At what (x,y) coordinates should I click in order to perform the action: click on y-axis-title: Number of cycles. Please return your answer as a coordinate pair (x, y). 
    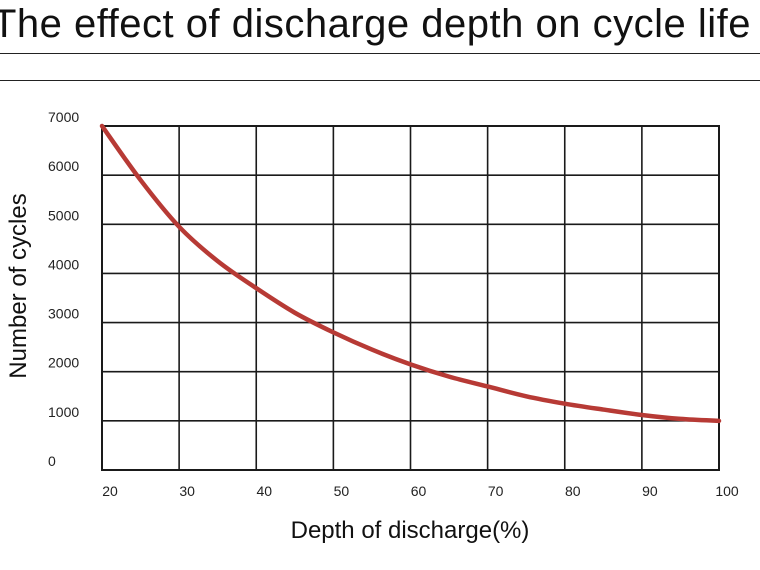
    Looking at the image, I should click on (18, 285).